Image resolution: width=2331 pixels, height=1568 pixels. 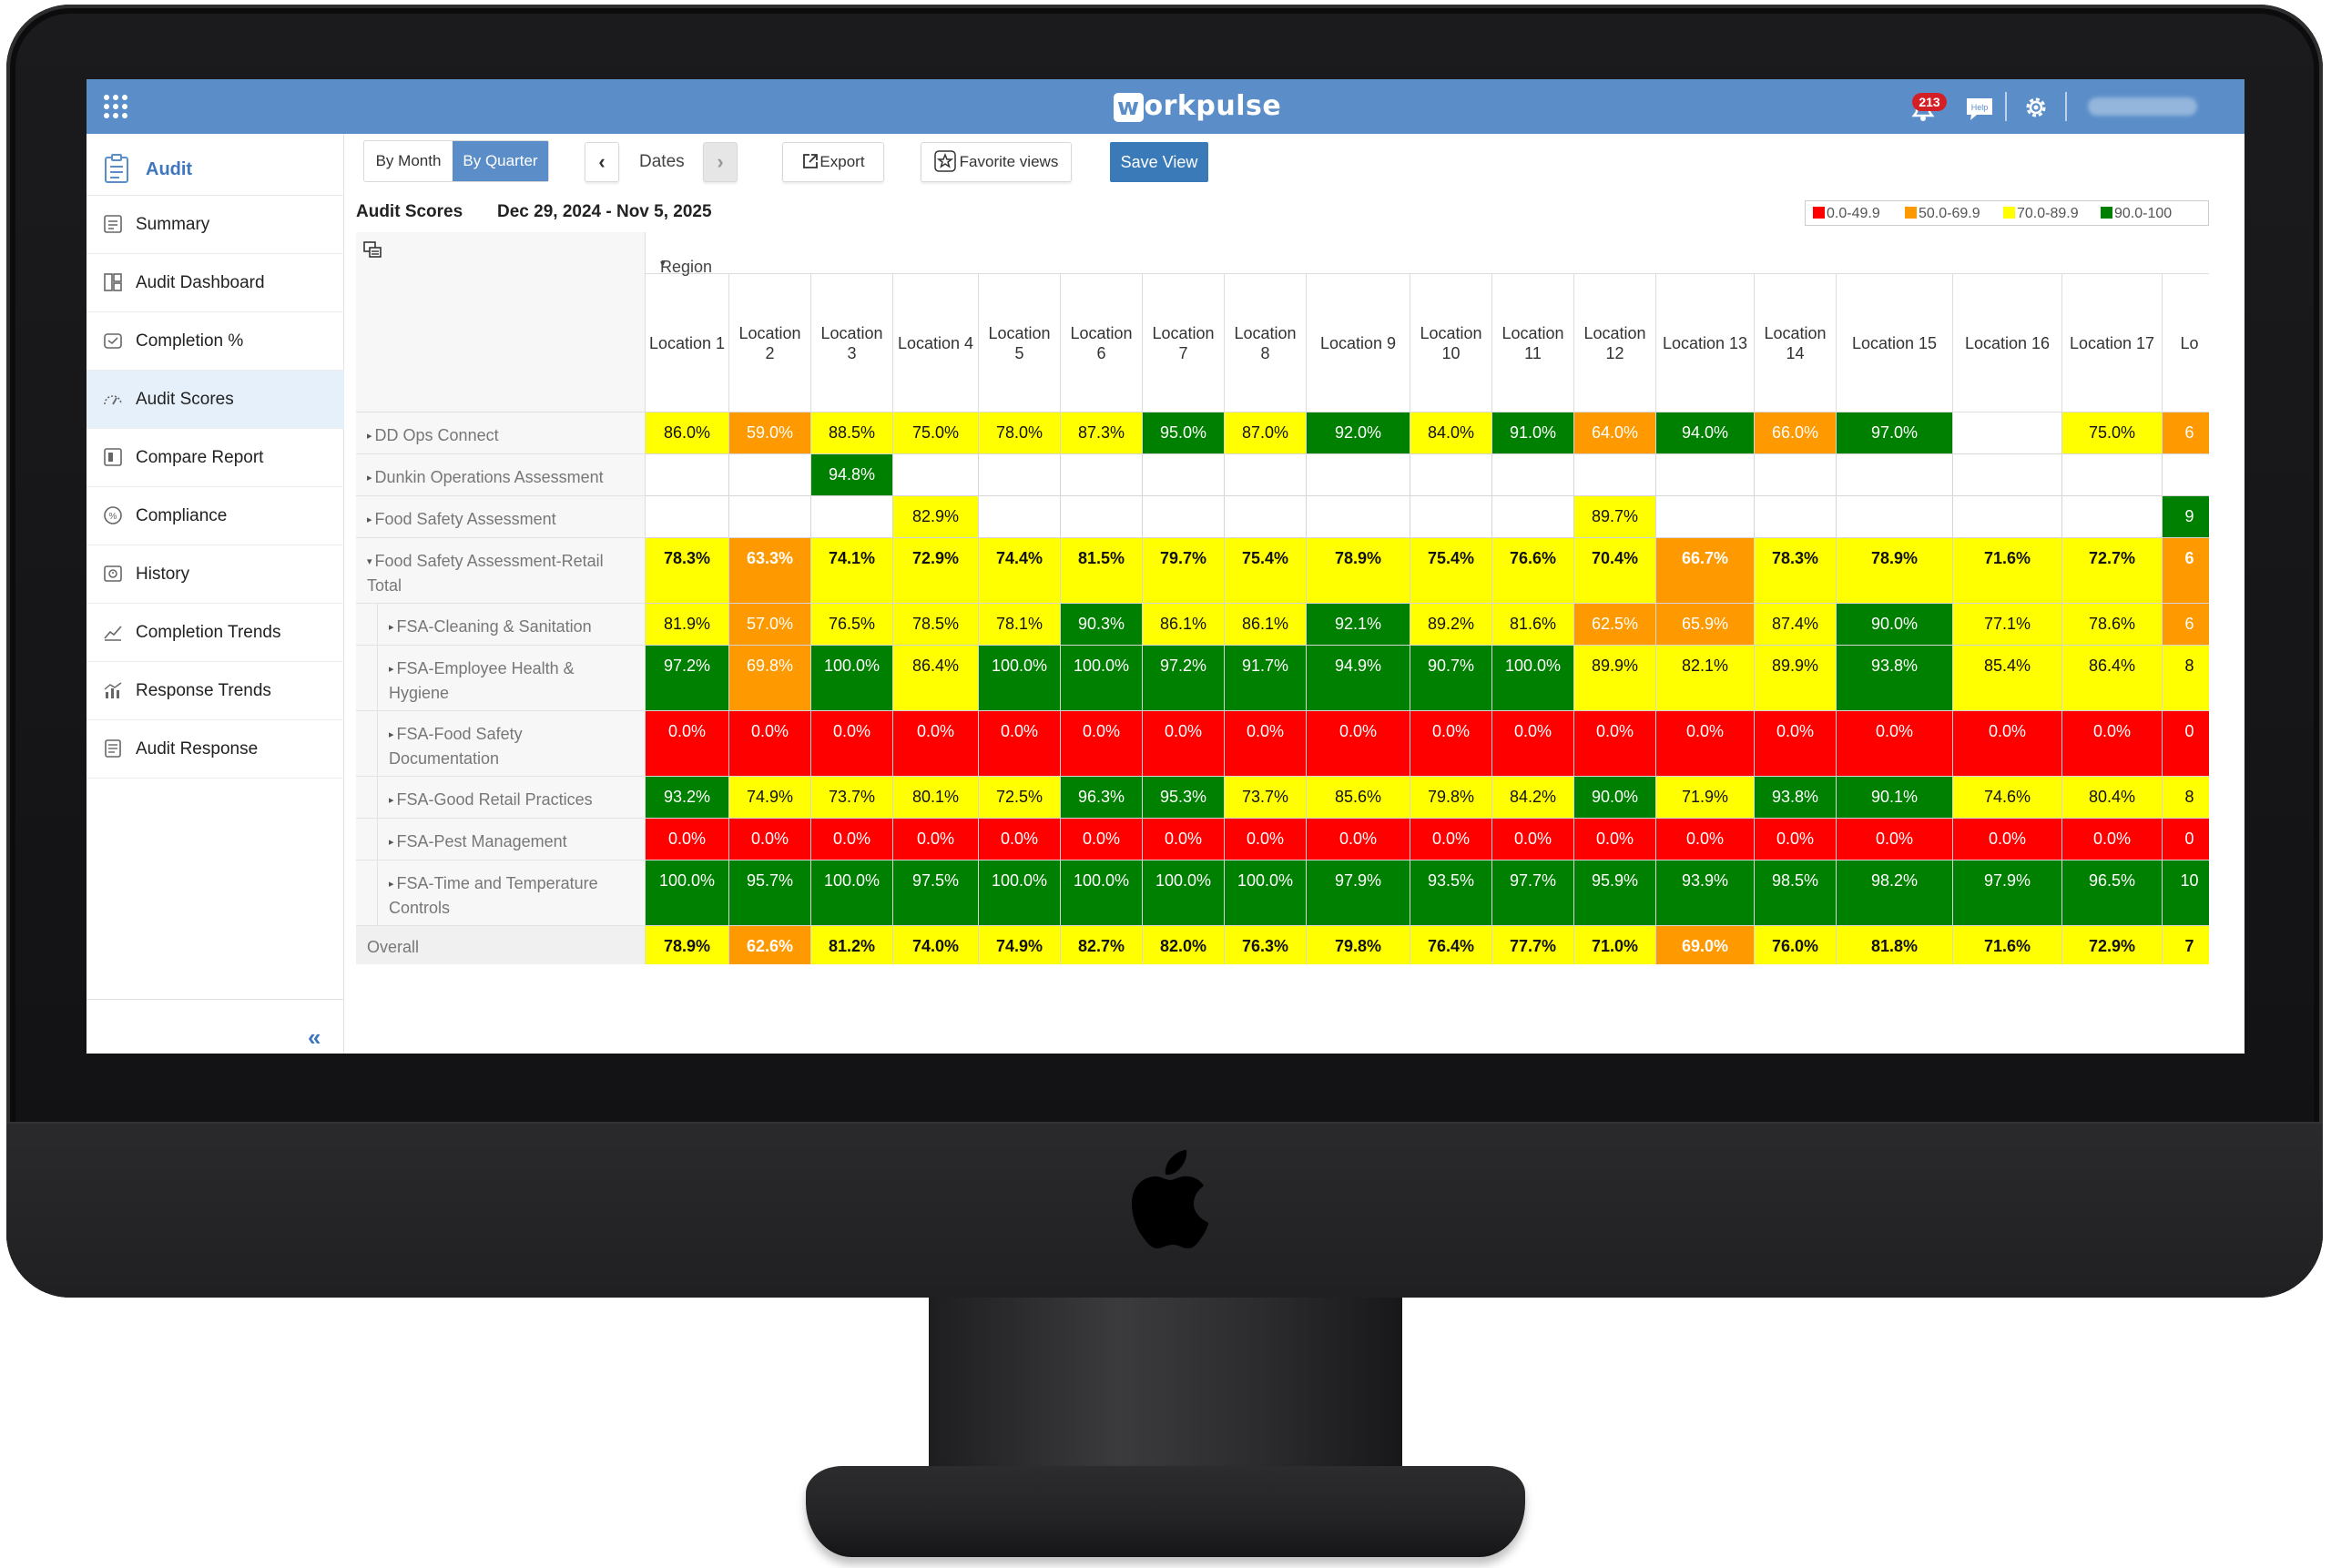 I want to click on column-header-location: Location 15, so click(x=1895, y=343).